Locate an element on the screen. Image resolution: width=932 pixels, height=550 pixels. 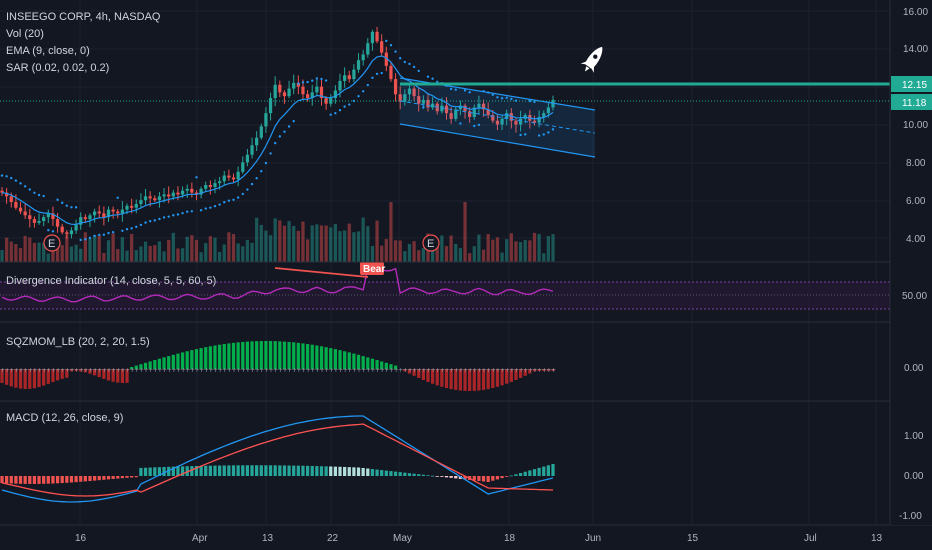
time-tick: May is located at coordinates (402, 538).